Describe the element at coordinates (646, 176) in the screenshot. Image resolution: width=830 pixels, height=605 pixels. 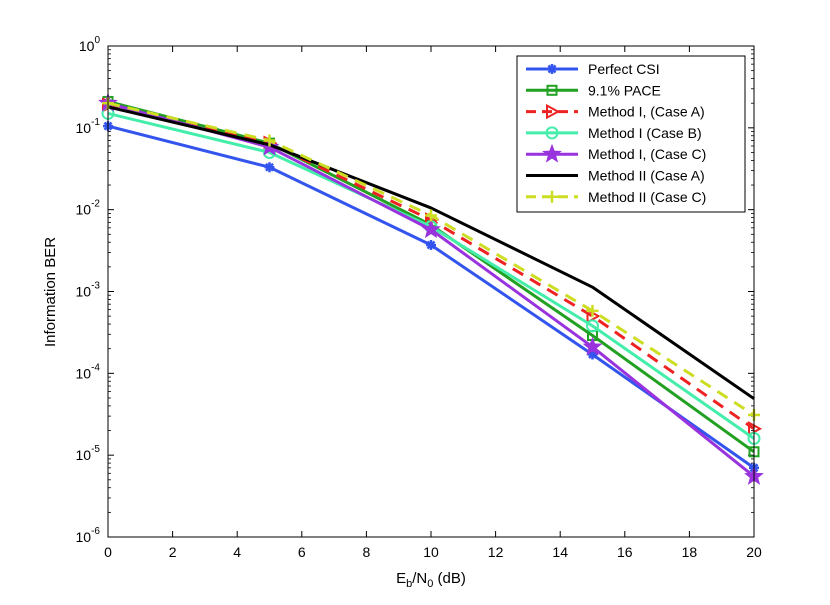
I see `legend-label: Method II (Case A)` at that location.